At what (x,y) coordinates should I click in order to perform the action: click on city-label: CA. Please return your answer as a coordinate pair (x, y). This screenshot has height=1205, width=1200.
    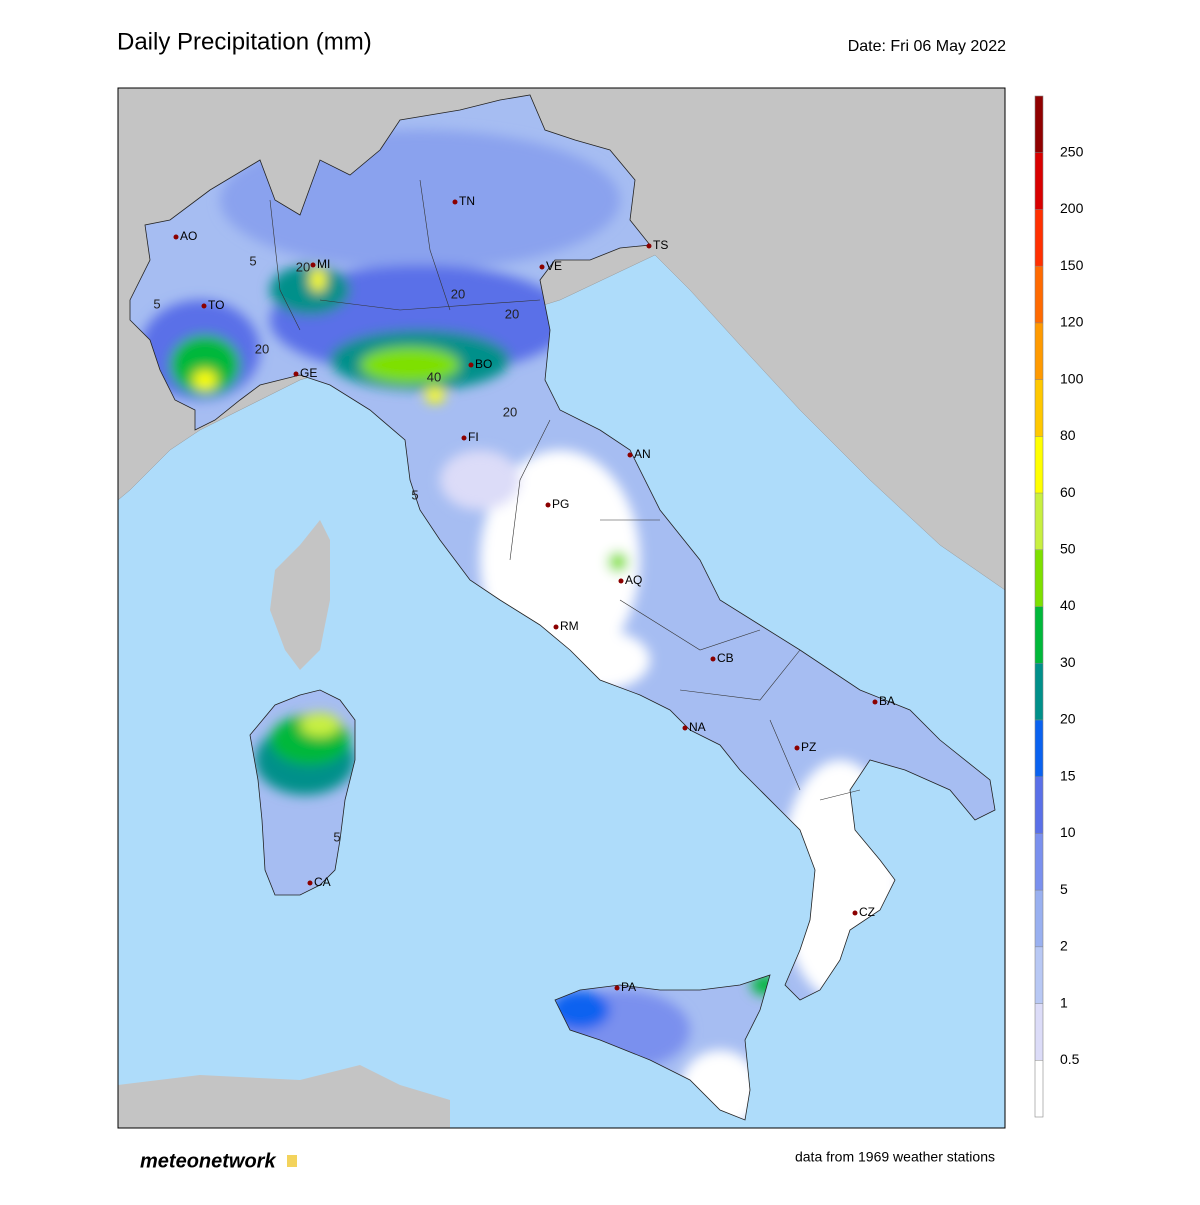
    Looking at the image, I should click on (322, 882).